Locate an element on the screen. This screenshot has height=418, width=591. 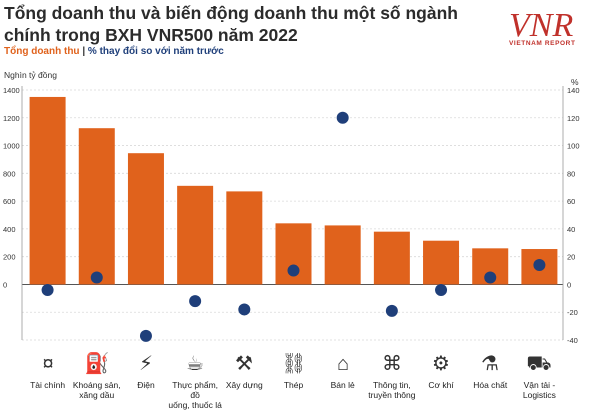
y-tick-label: 0 is located at coordinates (5, 284).